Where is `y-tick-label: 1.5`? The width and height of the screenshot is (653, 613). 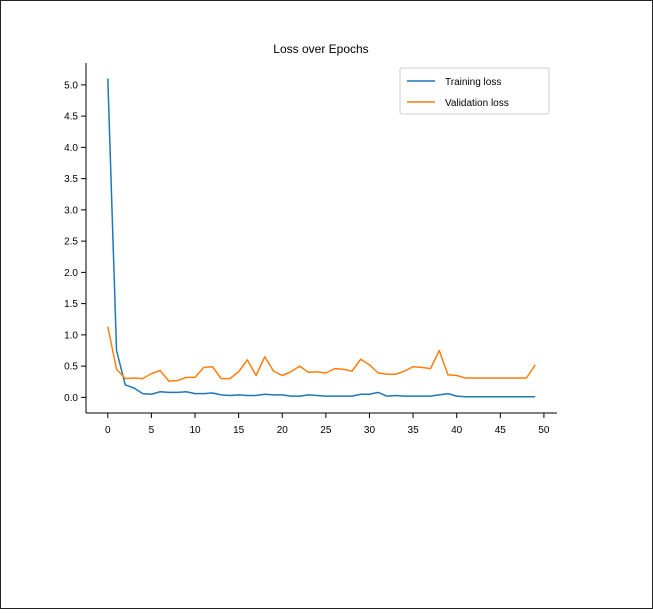 y-tick-label: 1.5 is located at coordinates (71, 304).